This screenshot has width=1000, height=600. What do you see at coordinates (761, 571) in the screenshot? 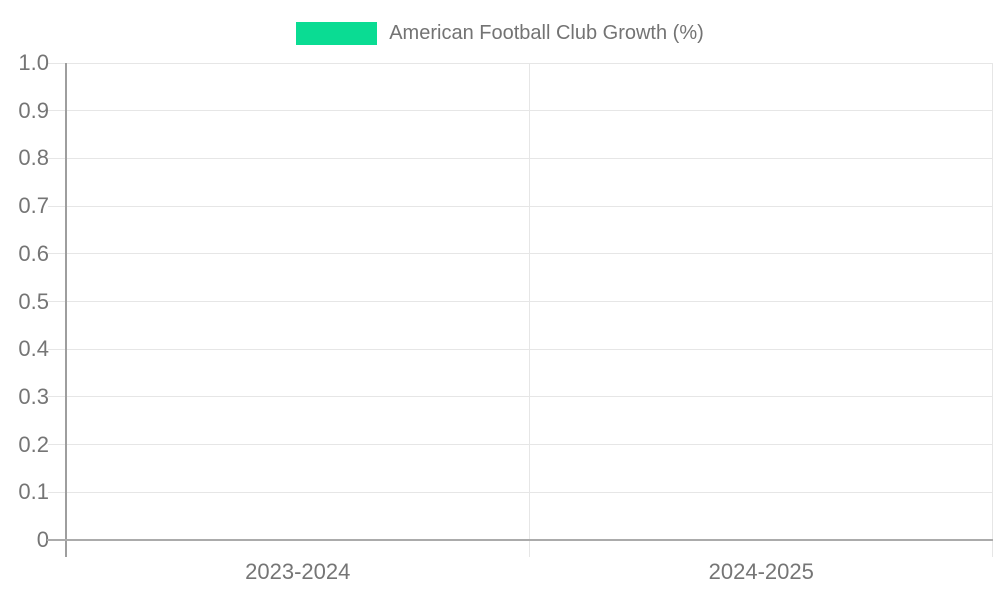
I see `x-axis-category-label: 2024-2025` at bounding box center [761, 571].